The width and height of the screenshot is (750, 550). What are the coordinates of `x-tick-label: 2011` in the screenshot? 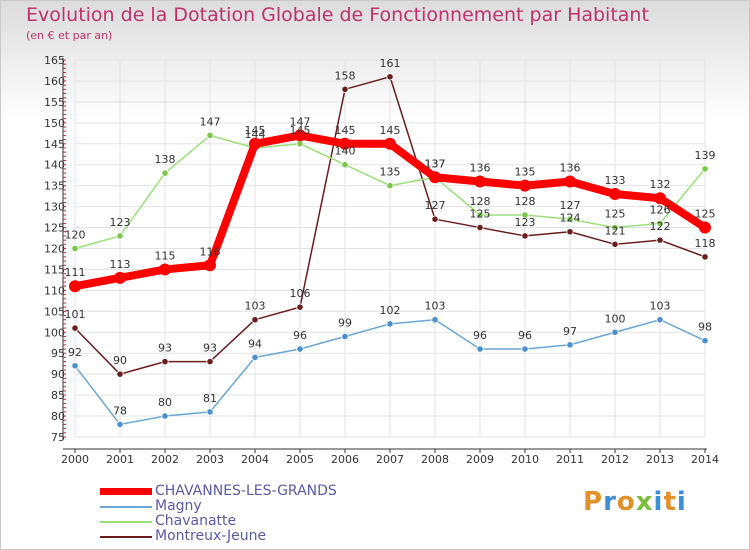 It's located at (570, 459).